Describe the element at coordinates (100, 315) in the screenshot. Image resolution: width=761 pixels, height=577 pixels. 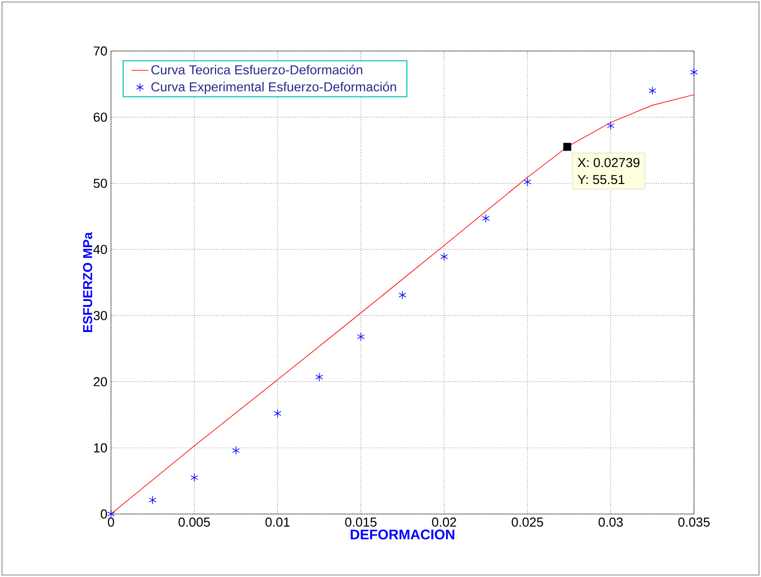
I see `y-tick-label: 30` at that location.